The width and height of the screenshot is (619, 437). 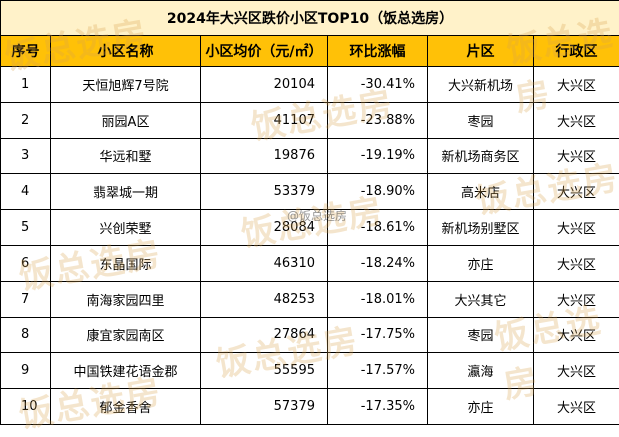 I want to click on area-cell: 瀛海, so click(x=481, y=371).